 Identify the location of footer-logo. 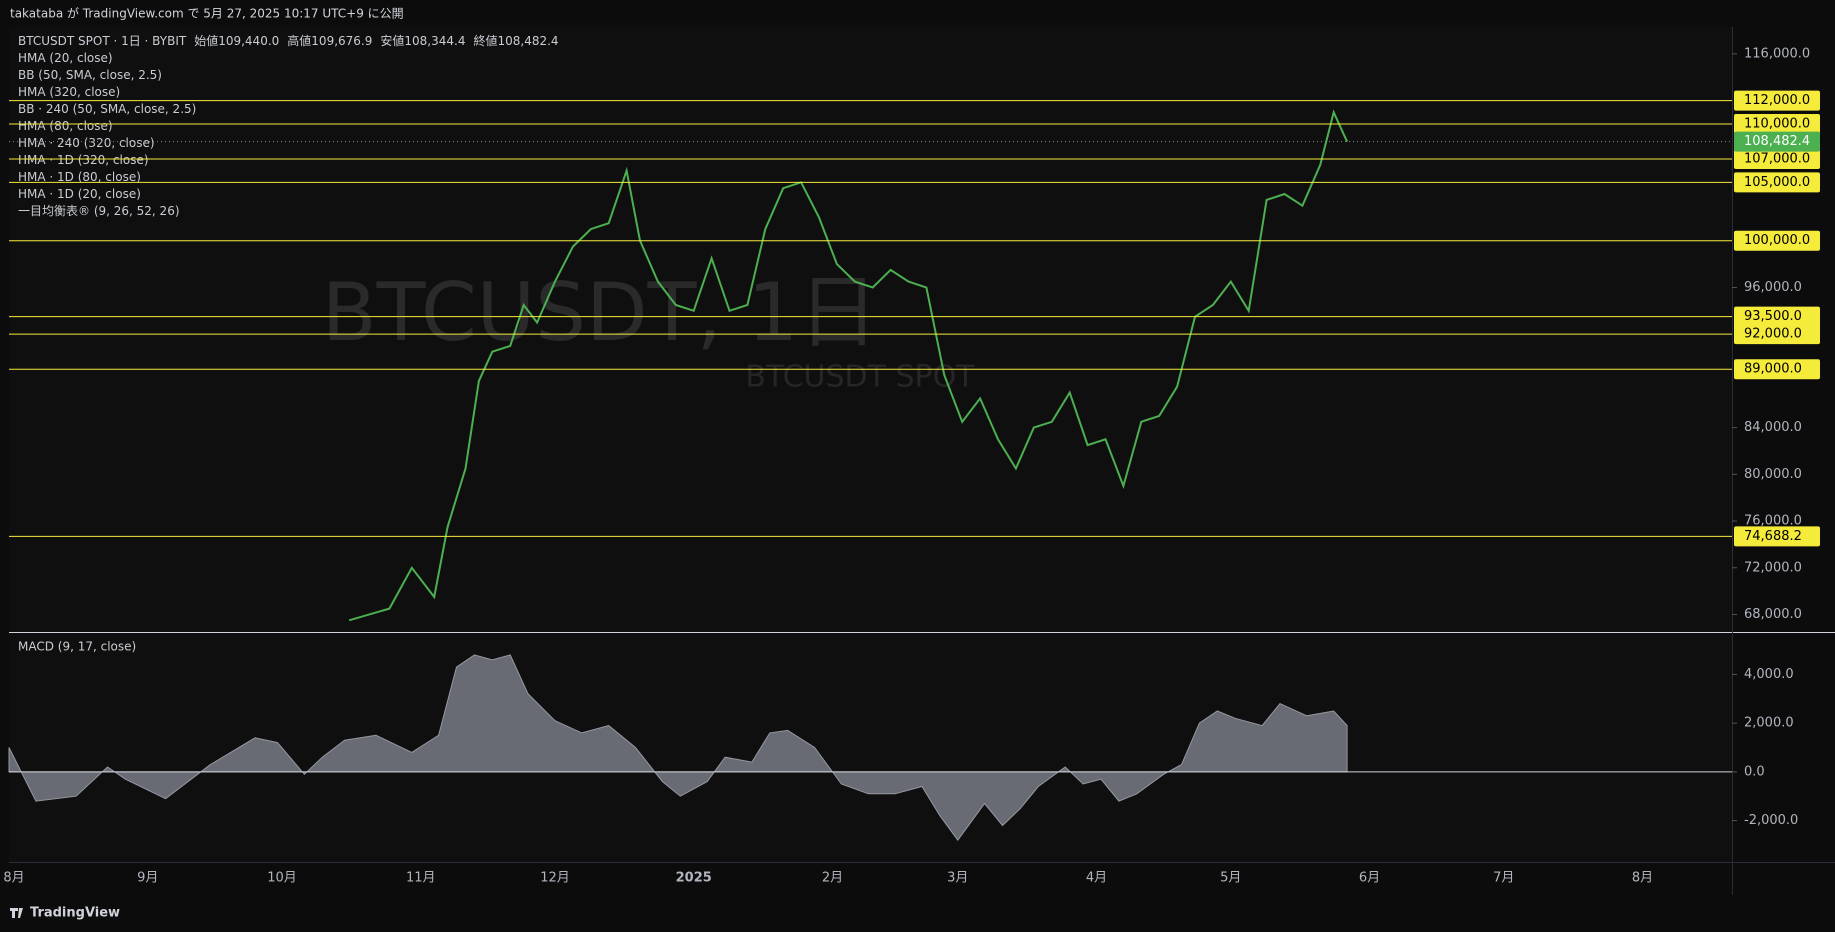
(16, 913).